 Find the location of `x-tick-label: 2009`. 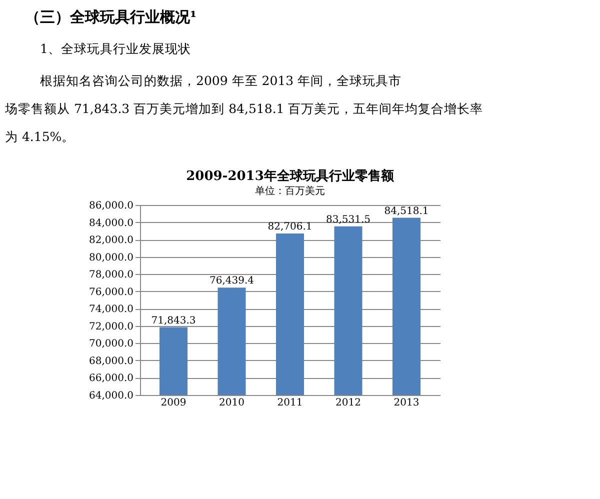

x-tick-label: 2009 is located at coordinates (173, 403).